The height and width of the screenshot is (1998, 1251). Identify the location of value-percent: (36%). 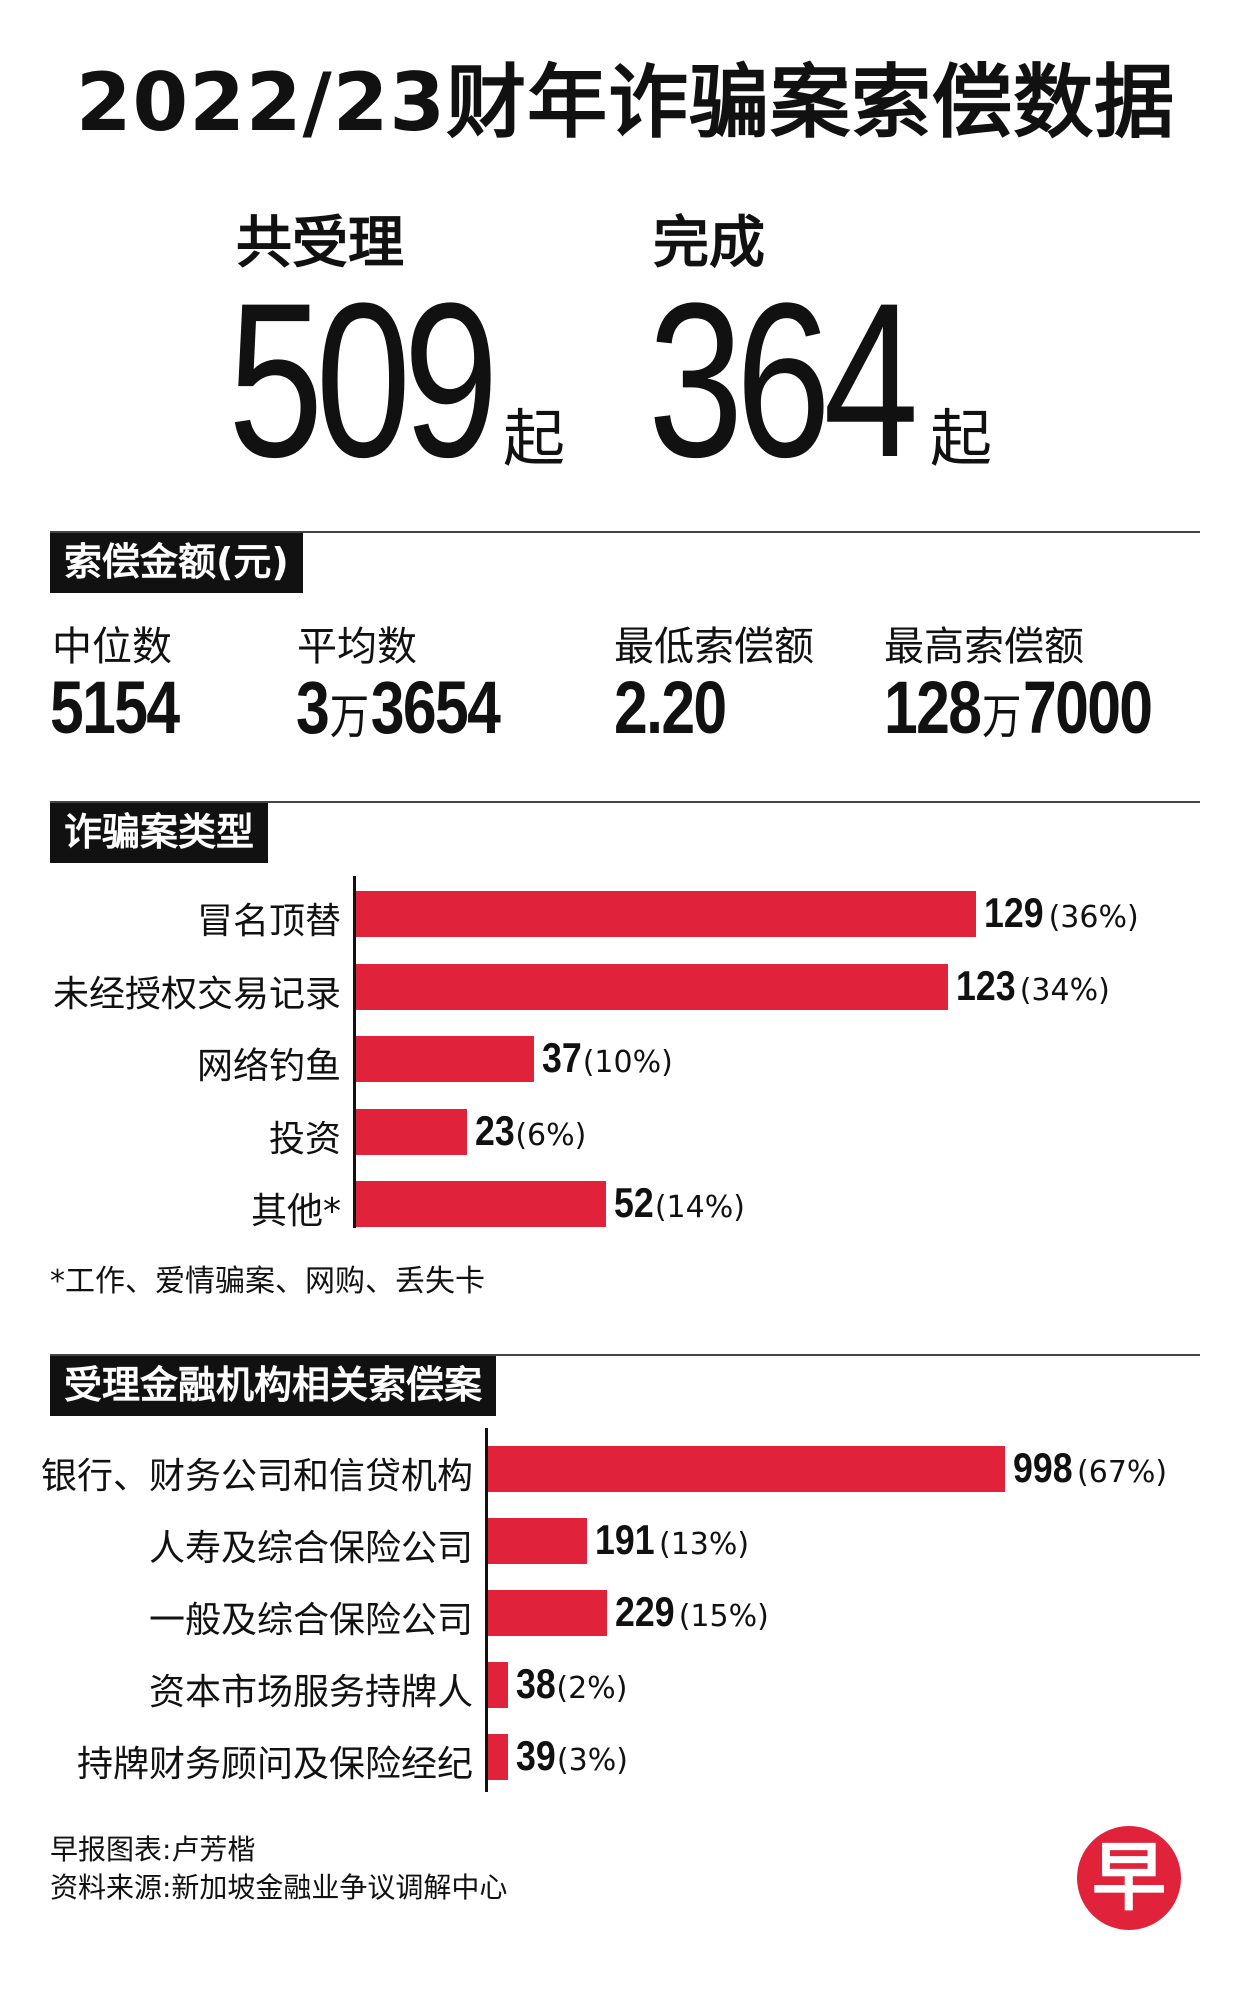
(1093, 917).